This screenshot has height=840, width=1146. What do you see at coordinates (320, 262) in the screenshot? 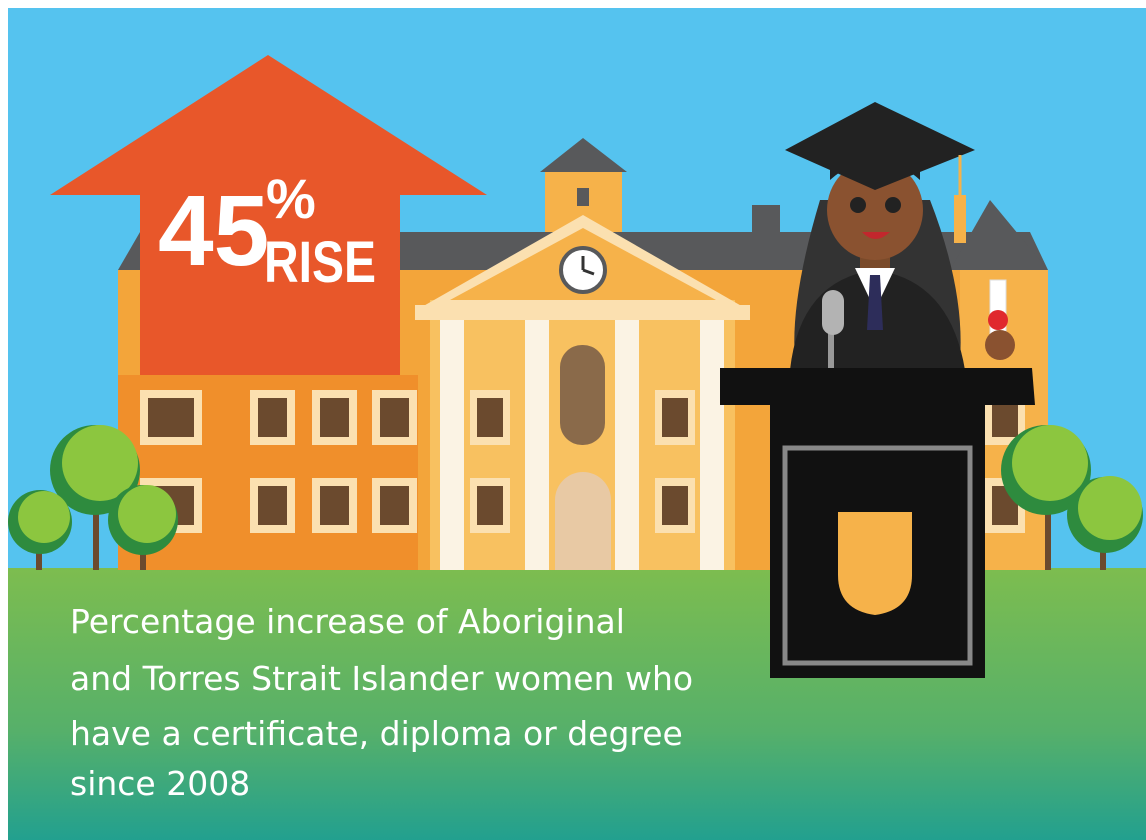
I see `headline-word: RISE` at bounding box center [320, 262].